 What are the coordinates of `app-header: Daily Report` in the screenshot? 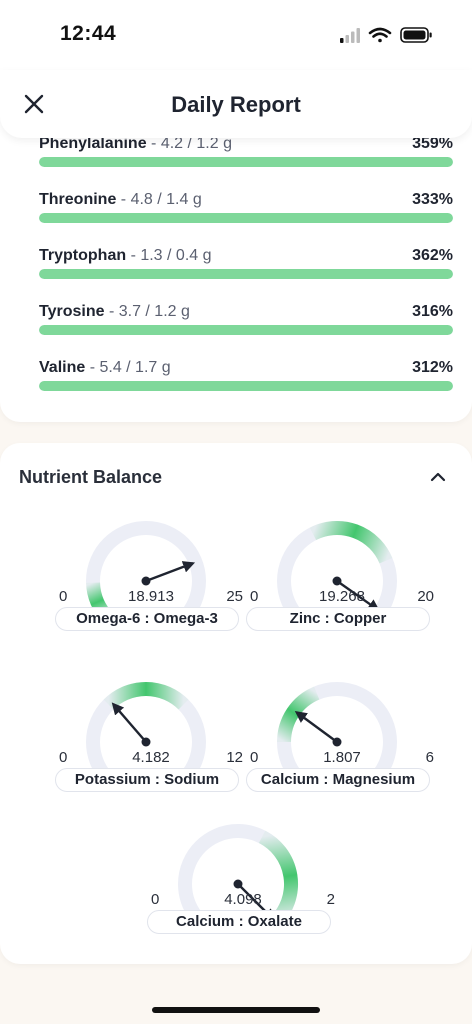 It's located at (236, 104).